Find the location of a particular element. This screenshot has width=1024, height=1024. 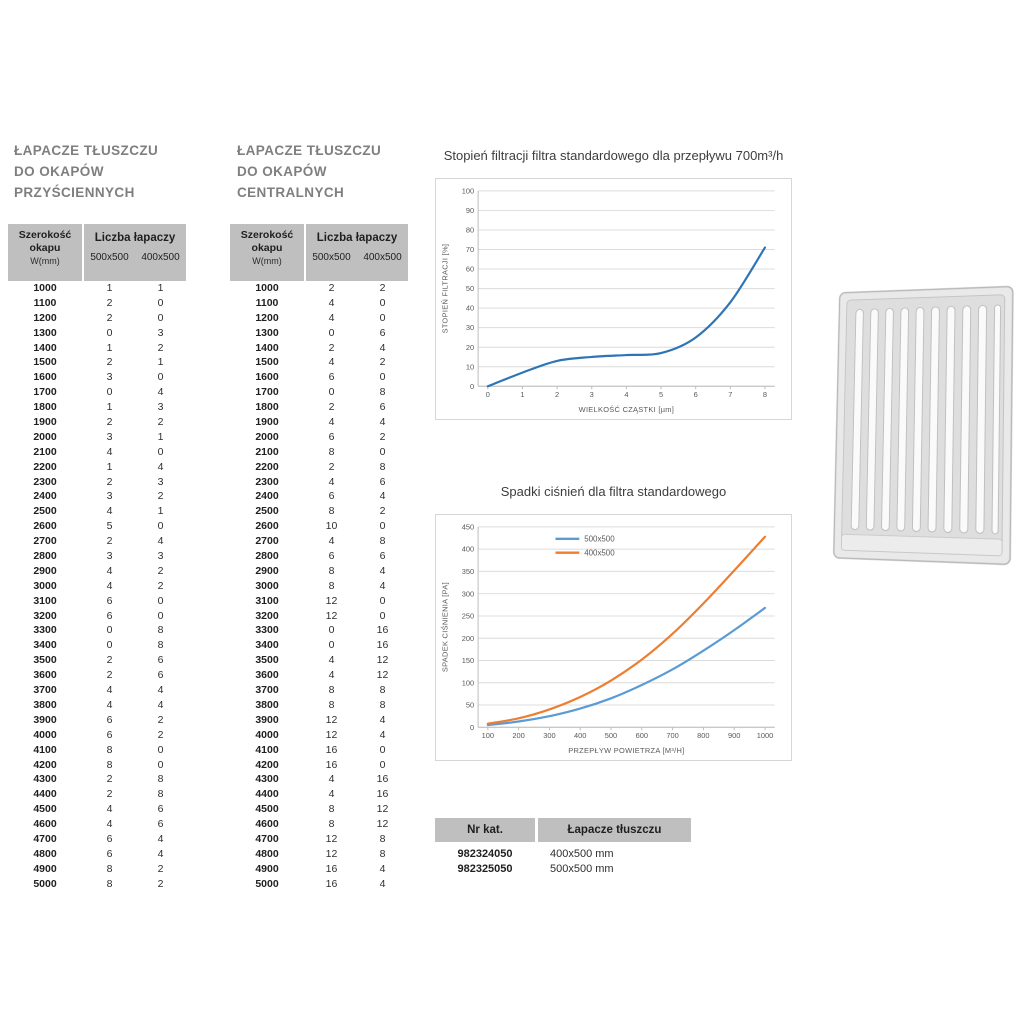

cell: 4200 is located at coordinates (45, 764).